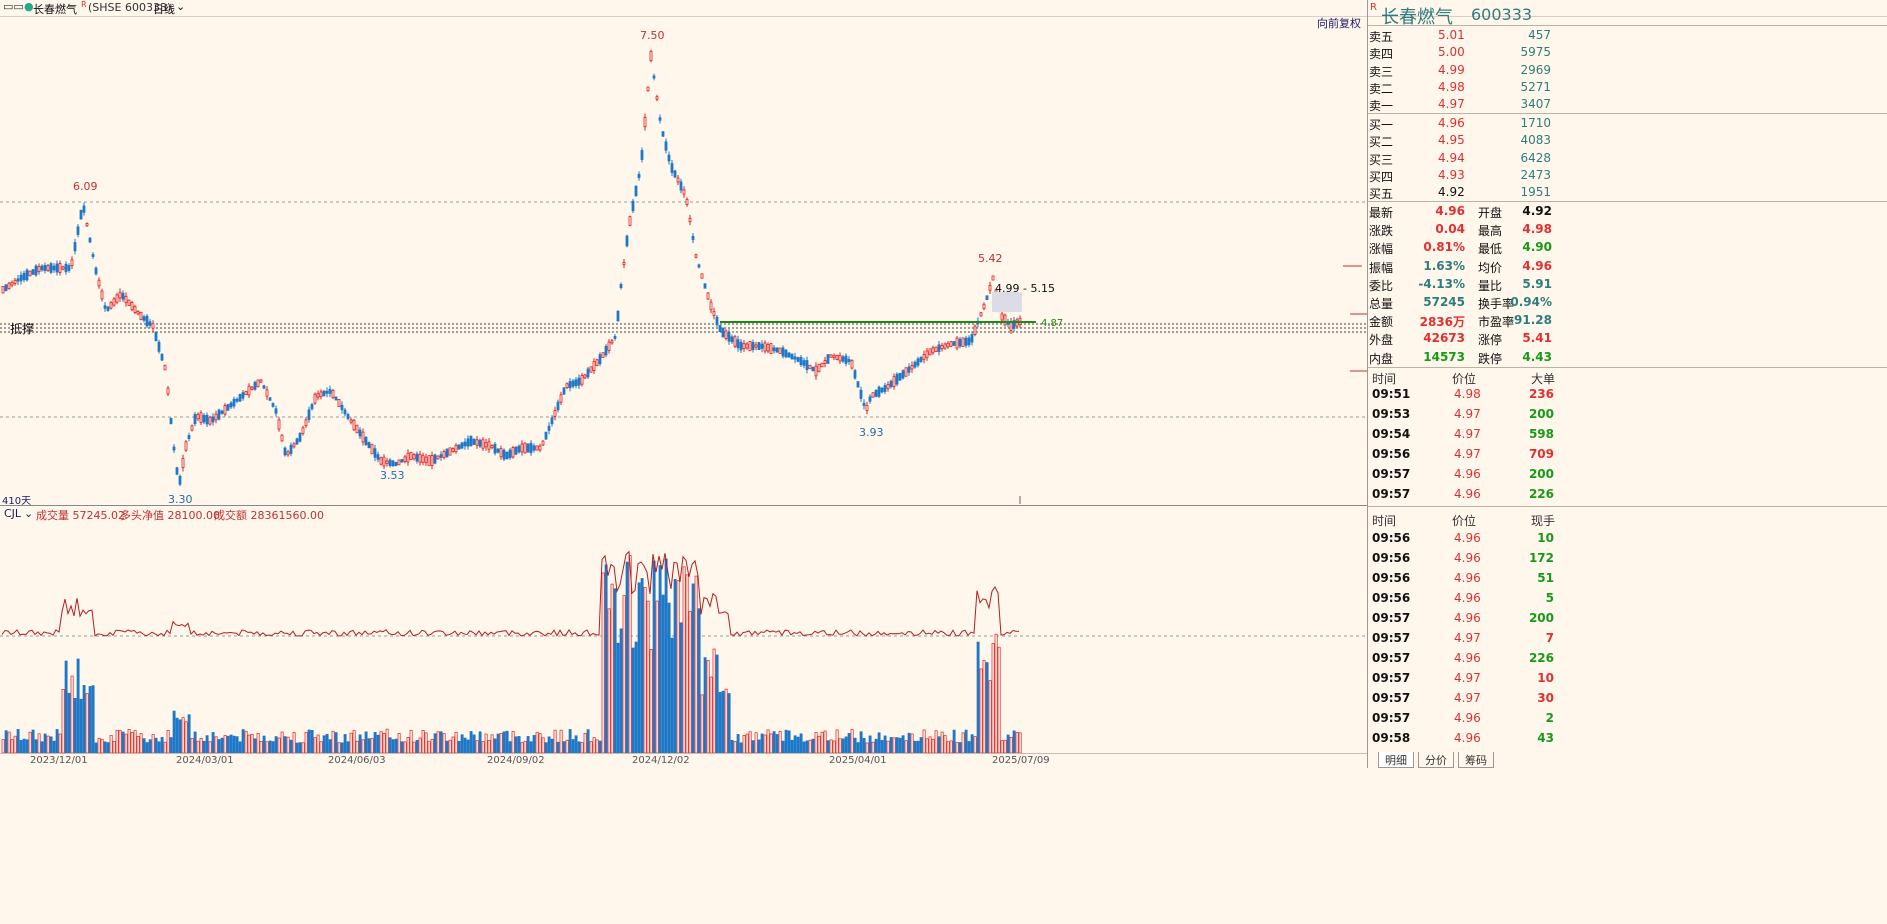 The height and width of the screenshot is (924, 1887). Describe the element at coordinates (683, 505) in the screenshot. I see `pane-divider` at that location.